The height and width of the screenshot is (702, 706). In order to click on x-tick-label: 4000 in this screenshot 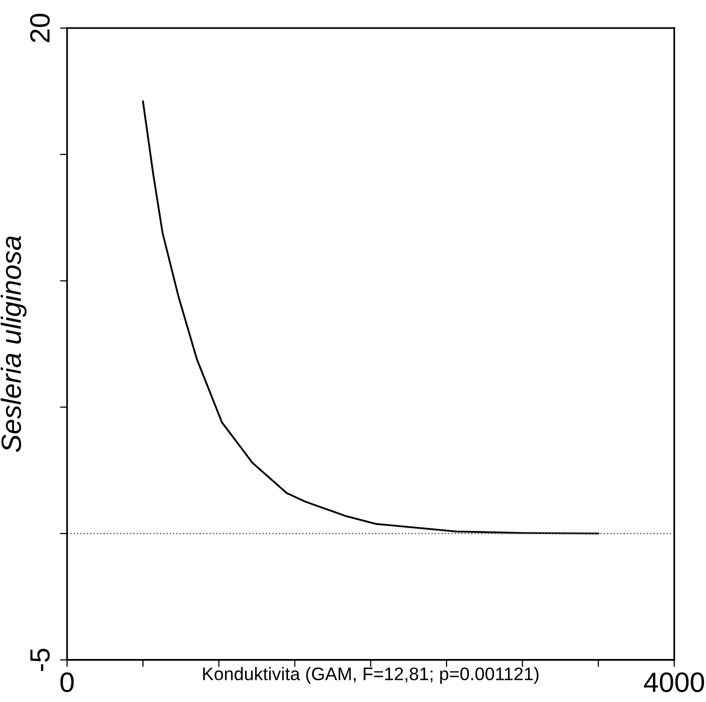, I will do `click(674, 682)`.